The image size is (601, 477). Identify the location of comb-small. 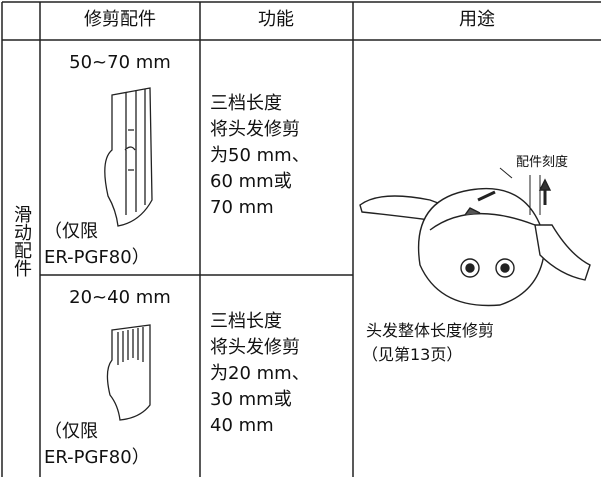
(128, 372).